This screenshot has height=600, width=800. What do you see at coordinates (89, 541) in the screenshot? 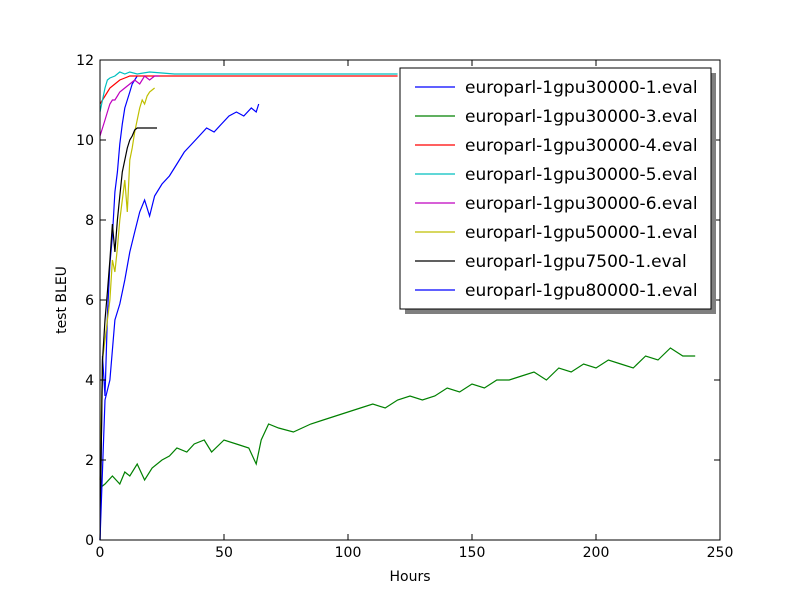
I see `y-tick-label: 0` at bounding box center [89, 541].